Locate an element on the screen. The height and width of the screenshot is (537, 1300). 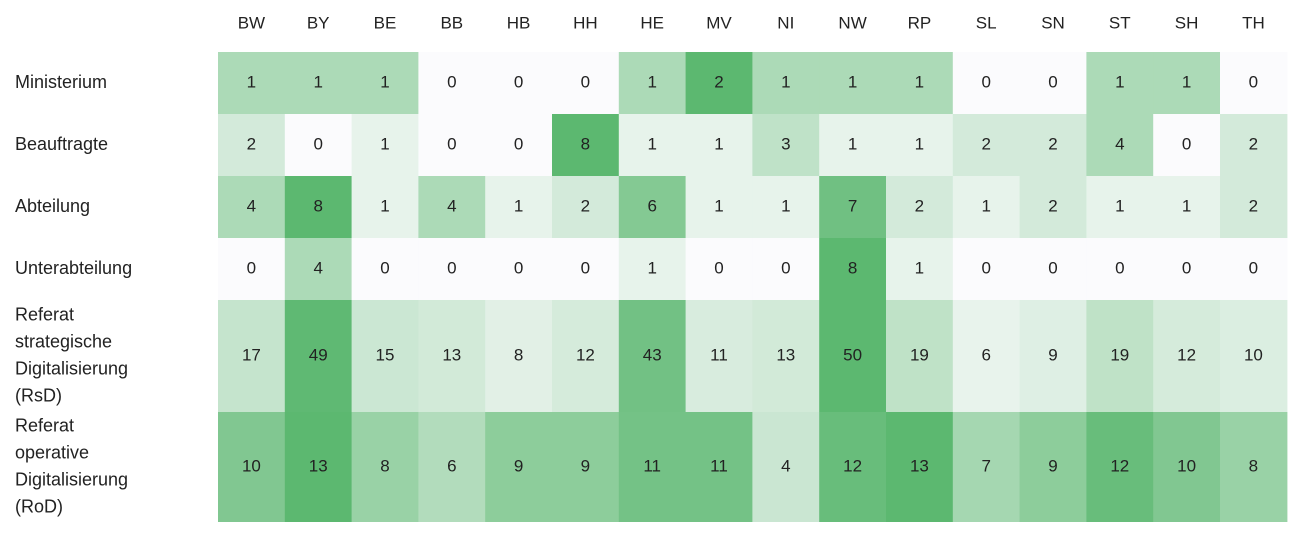
column-label-bb: BB is located at coordinates (451, 22).